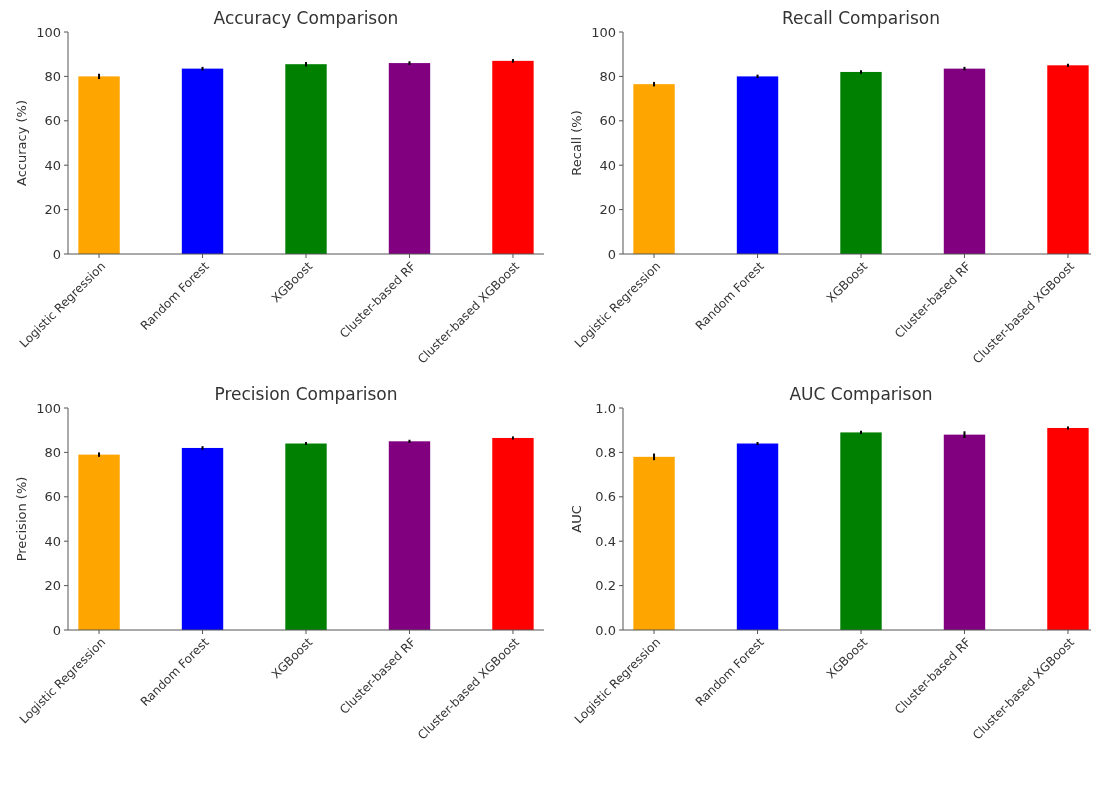 Image resolution: width=1099 pixels, height=787 pixels. What do you see at coordinates (605, 541) in the screenshot?
I see `y-tick-label: 0.4` at bounding box center [605, 541].